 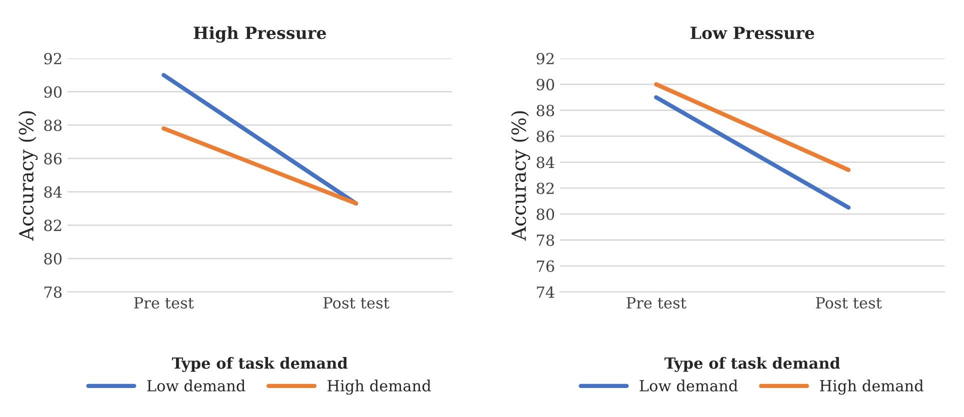 What do you see at coordinates (545, 266) in the screenshot?
I see `y-tick-label: 76` at bounding box center [545, 266].